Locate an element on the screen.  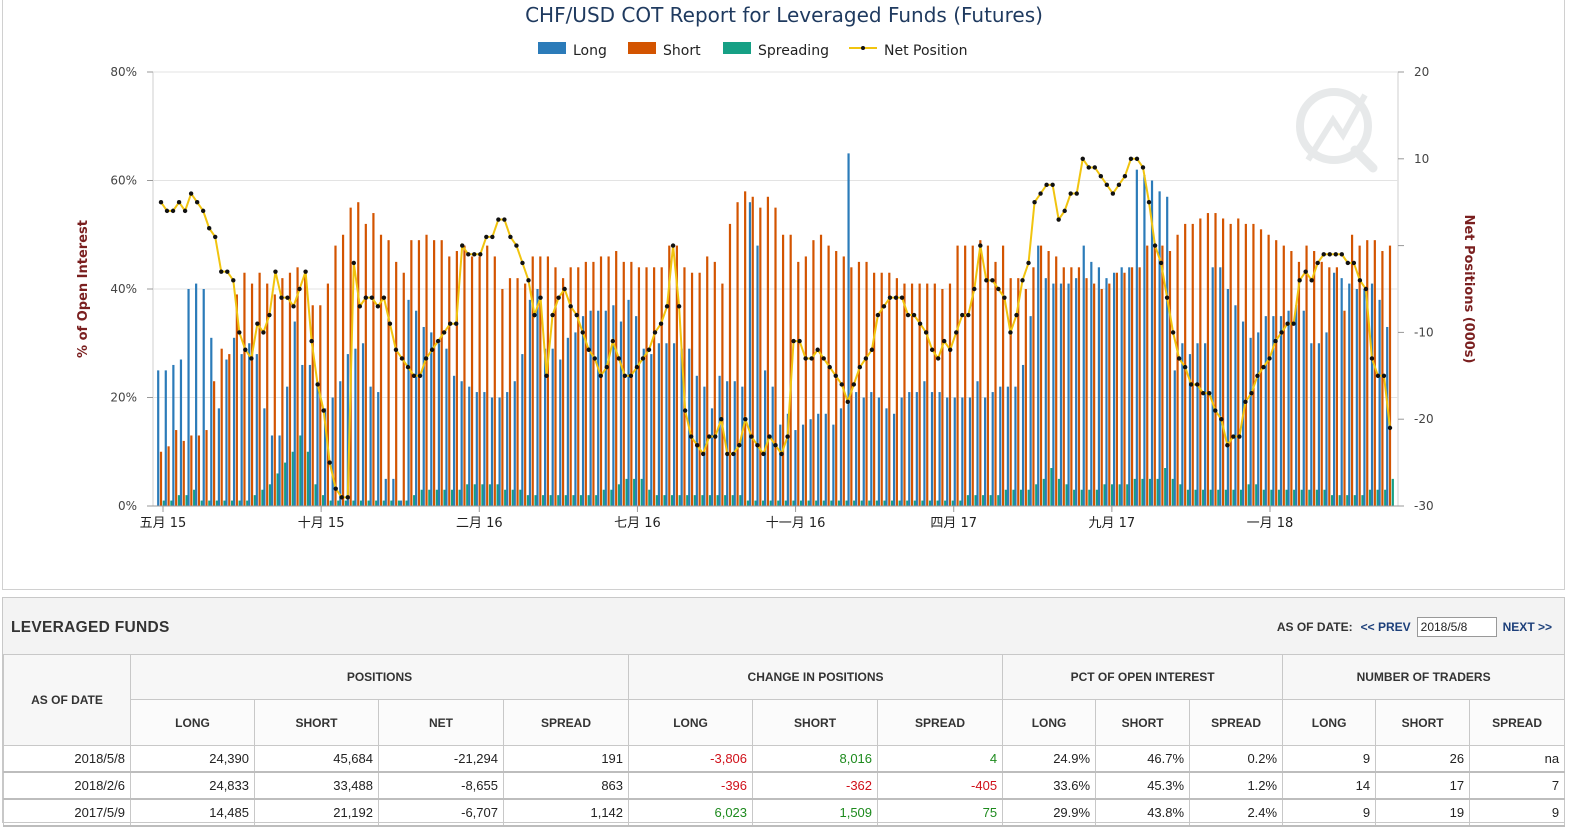
legend-net-position: Net Position is located at coordinates (908, 51).